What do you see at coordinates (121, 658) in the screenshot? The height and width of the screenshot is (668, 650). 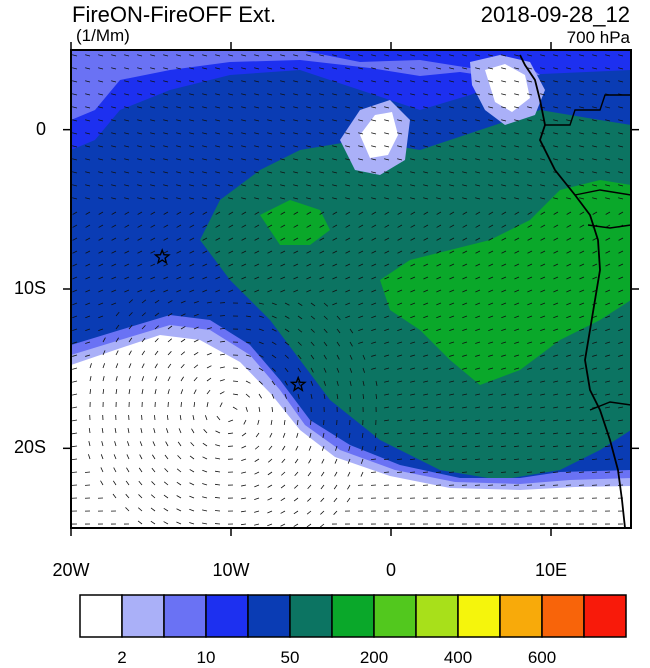 I see `colorbar-label: 2` at bounding box center [121, 658].